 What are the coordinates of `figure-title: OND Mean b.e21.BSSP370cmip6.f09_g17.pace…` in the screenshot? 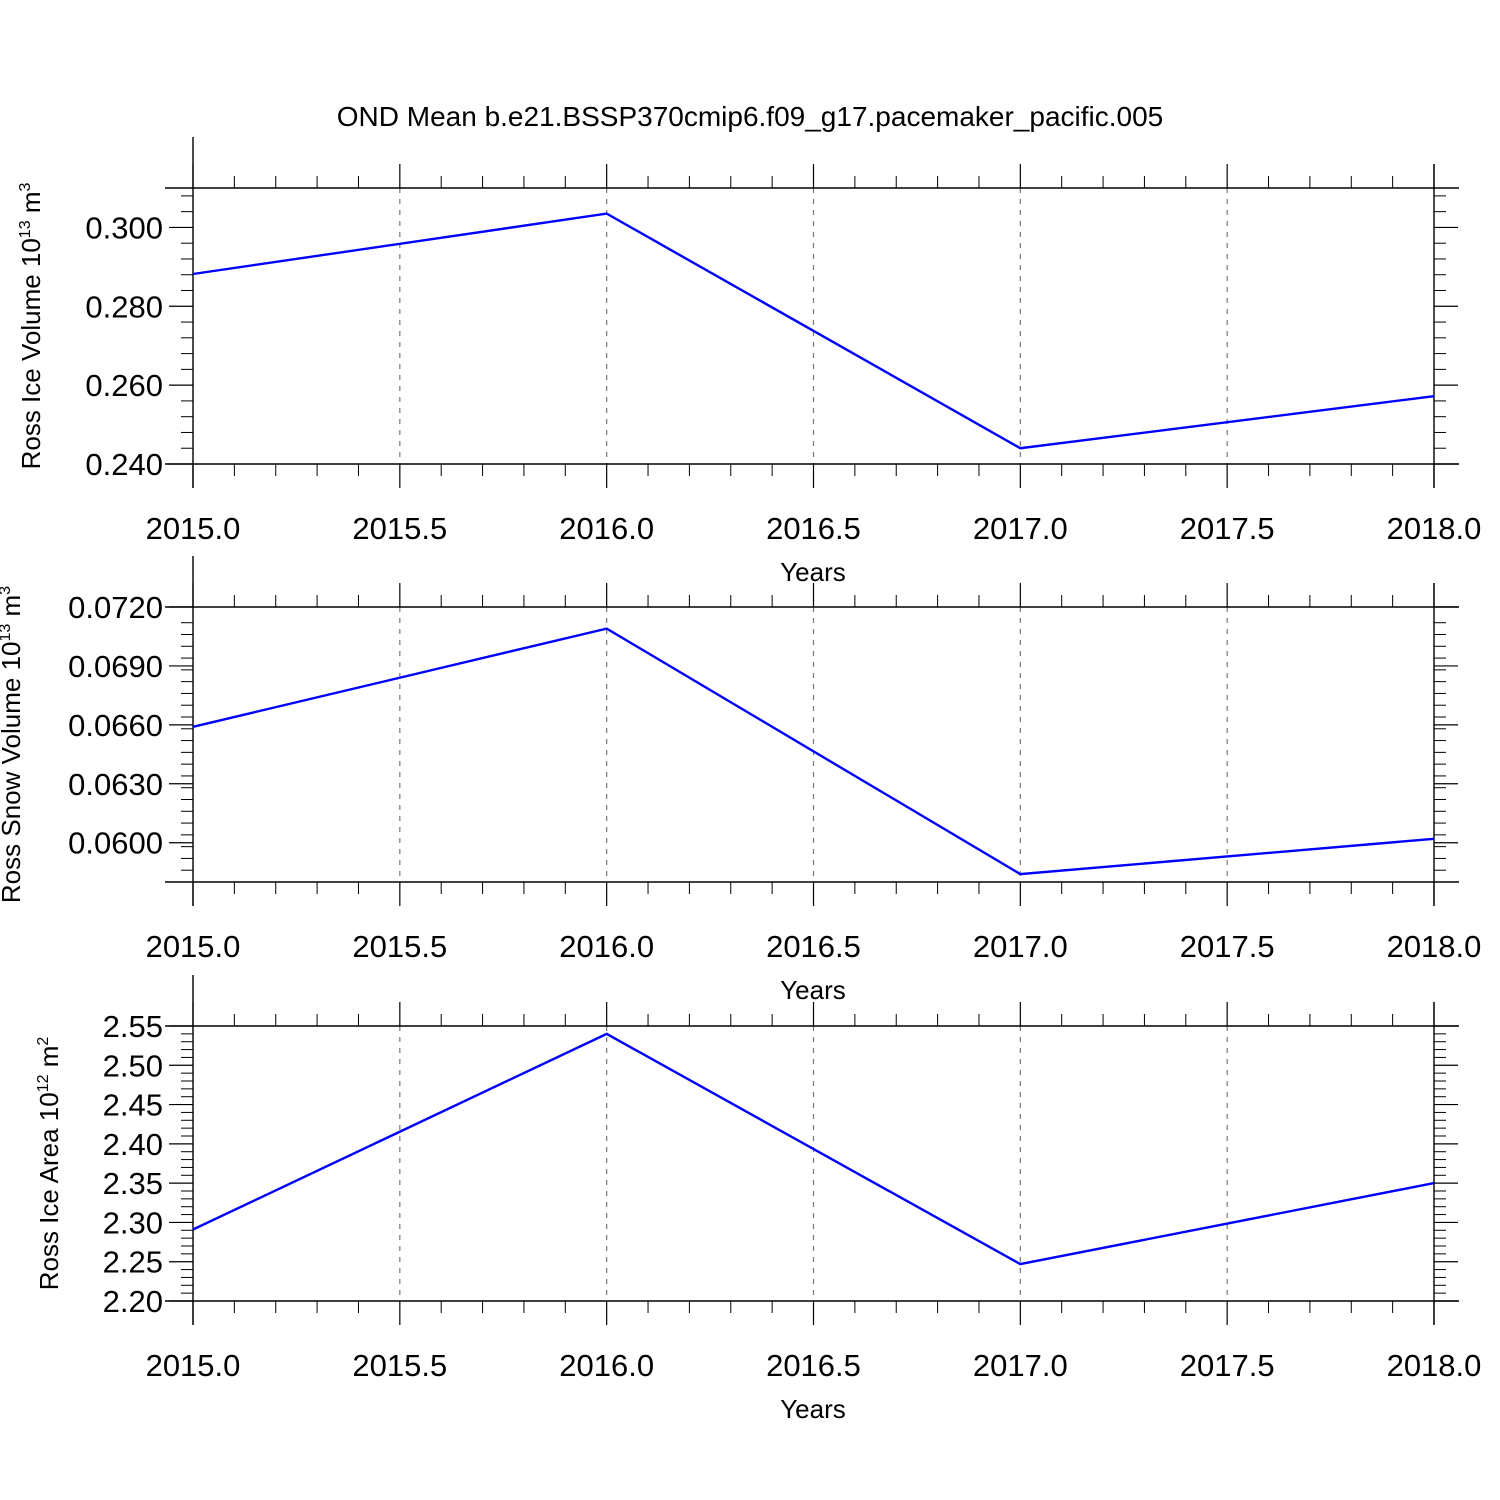 It's located at (750, 116).